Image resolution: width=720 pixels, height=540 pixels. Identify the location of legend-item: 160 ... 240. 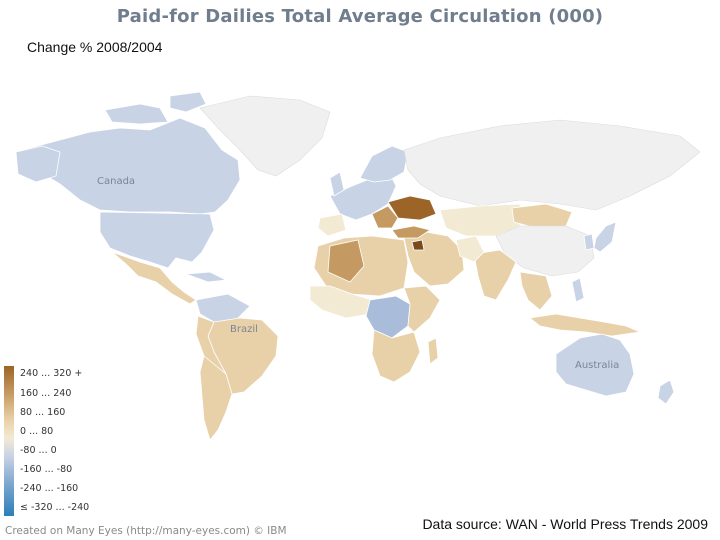
(46, 393).